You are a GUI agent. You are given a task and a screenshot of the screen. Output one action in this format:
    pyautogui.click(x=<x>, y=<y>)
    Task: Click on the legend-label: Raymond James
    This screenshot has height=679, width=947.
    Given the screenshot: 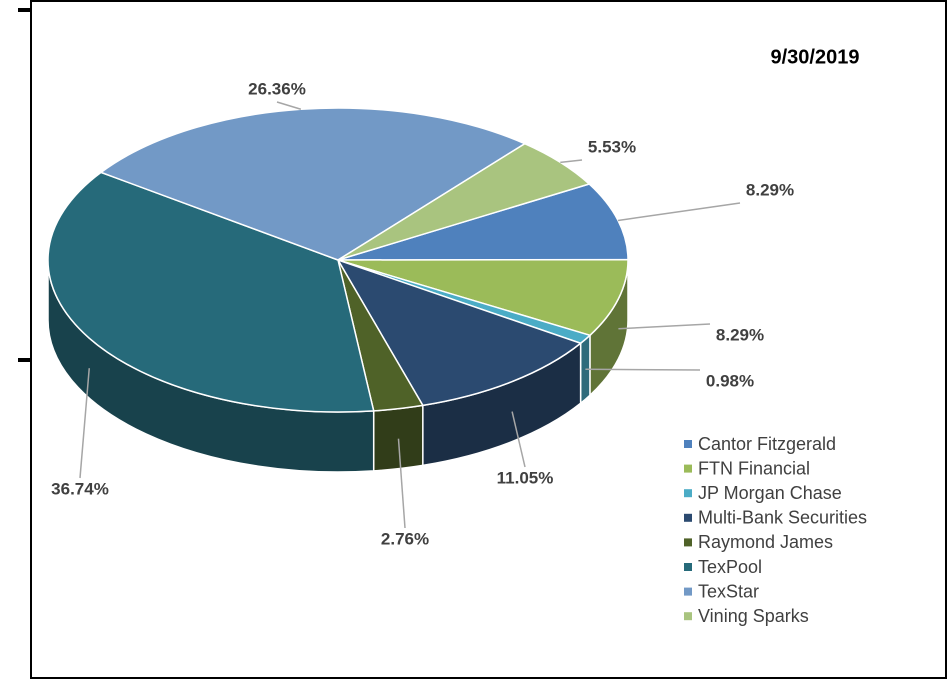 What is the action you would take?
    pyautogui.click(x=765, y=542)
    